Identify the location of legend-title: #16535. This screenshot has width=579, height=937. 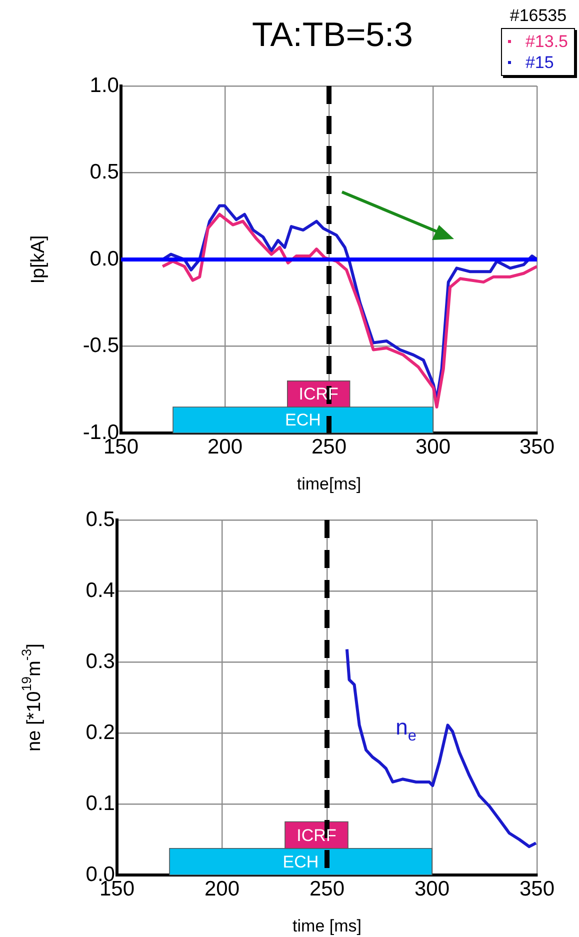
(538, 16).